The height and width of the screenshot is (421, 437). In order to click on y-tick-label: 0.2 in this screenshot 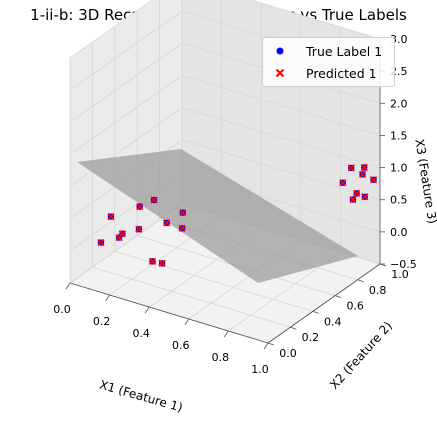, I will do `click(311, 337)`.